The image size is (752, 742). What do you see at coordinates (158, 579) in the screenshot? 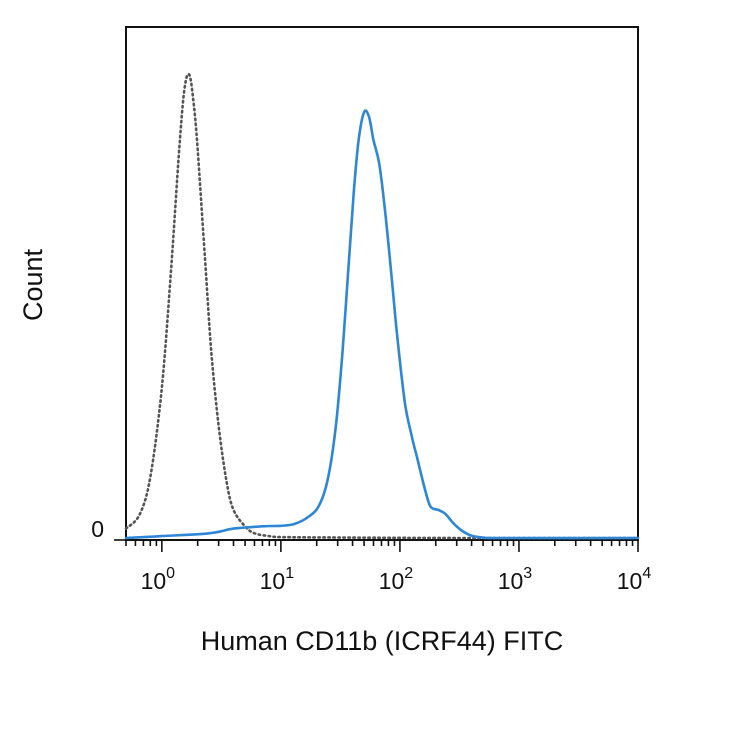
I see `x-tick-label: 10⁰` at bounding box center [158, 579].